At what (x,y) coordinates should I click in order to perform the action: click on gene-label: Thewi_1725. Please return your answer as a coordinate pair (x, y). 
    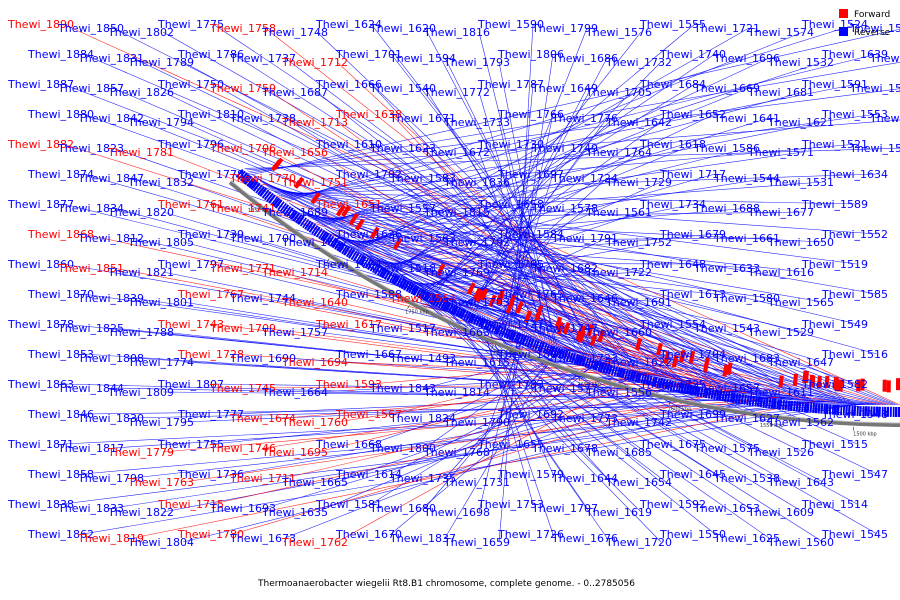
    Looking at the image, I should click on (672, 384).